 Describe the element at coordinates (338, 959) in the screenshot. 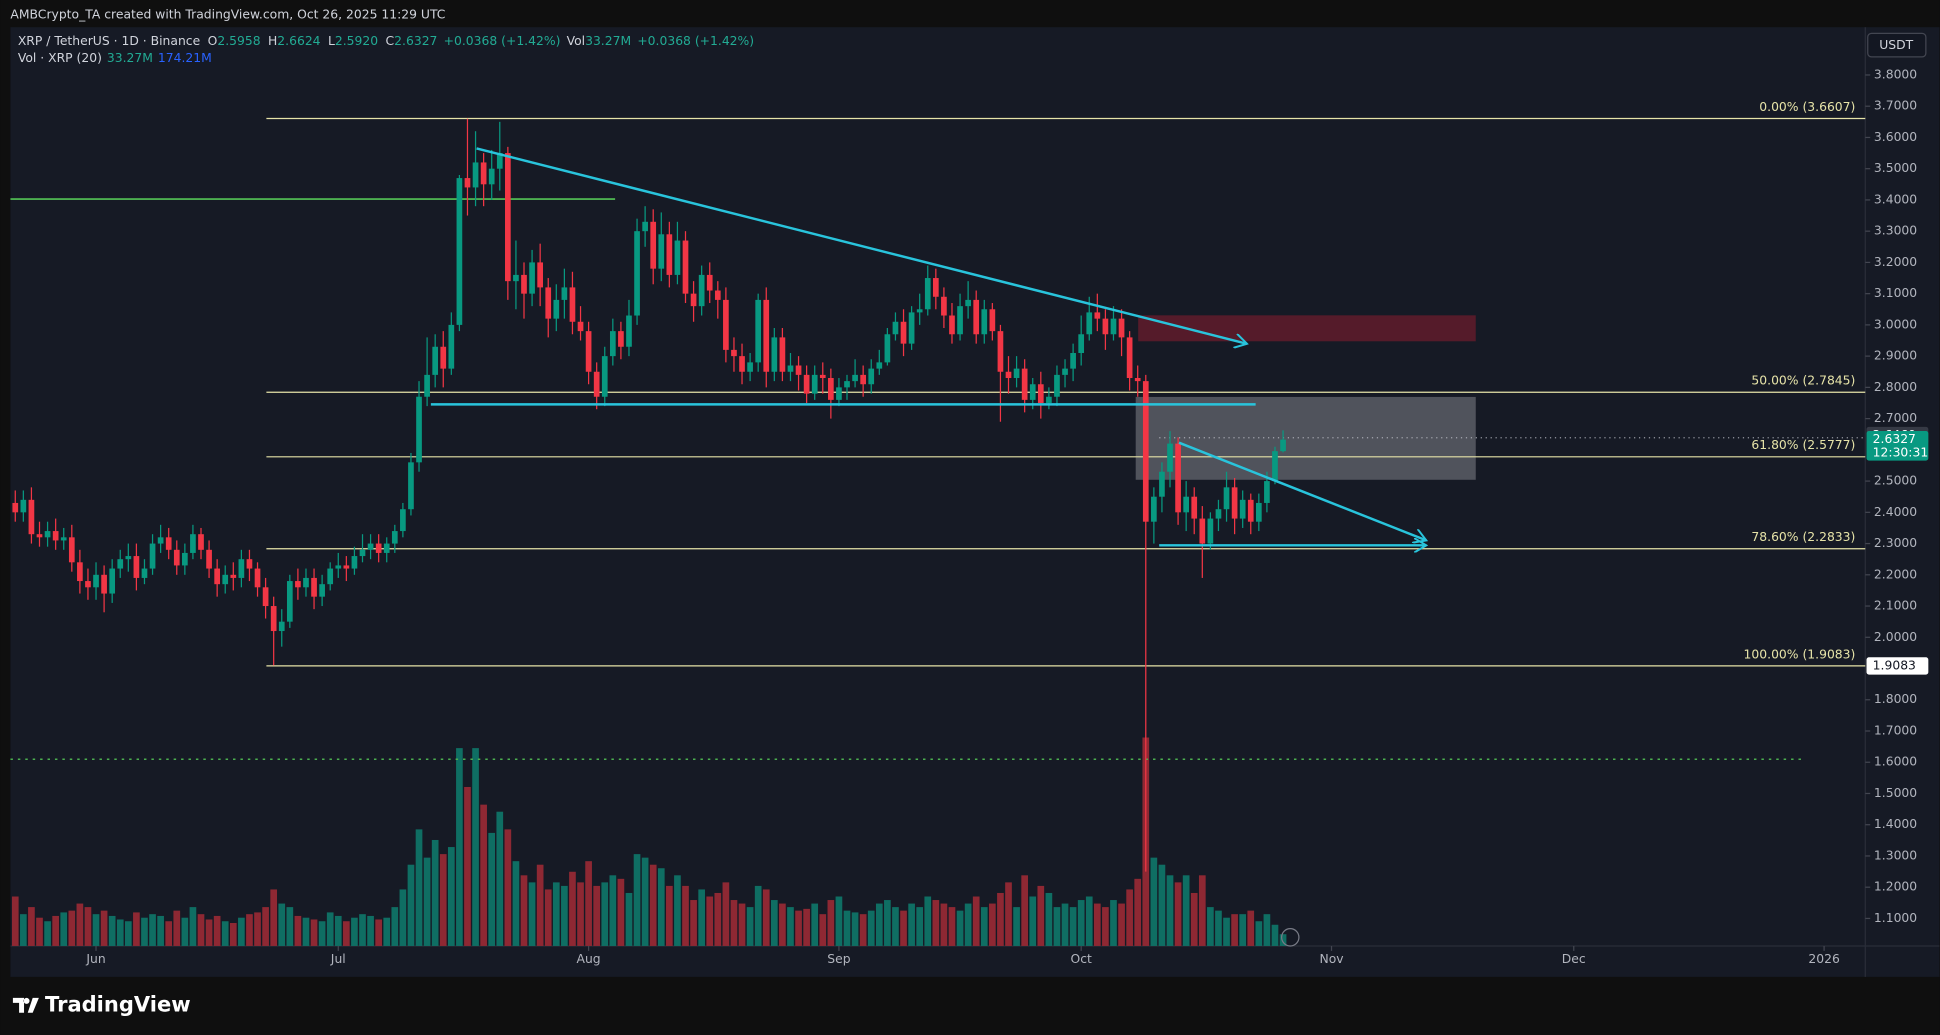

I see `x-tick-label: Jul` at that location.